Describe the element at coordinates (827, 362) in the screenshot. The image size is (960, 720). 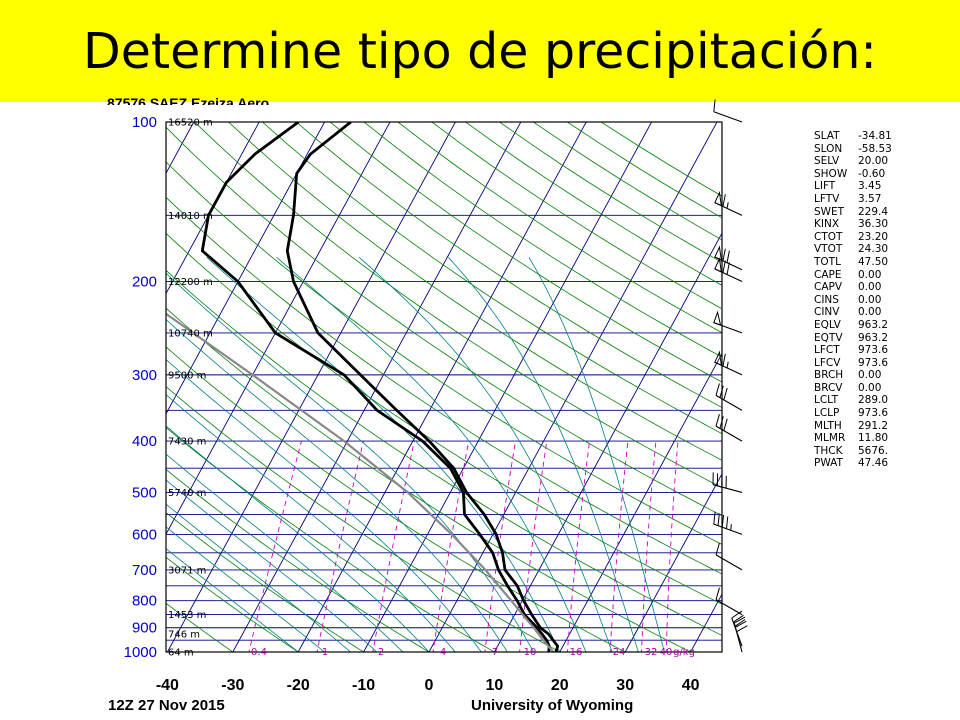
I see `index-name: LFCV` at that location.